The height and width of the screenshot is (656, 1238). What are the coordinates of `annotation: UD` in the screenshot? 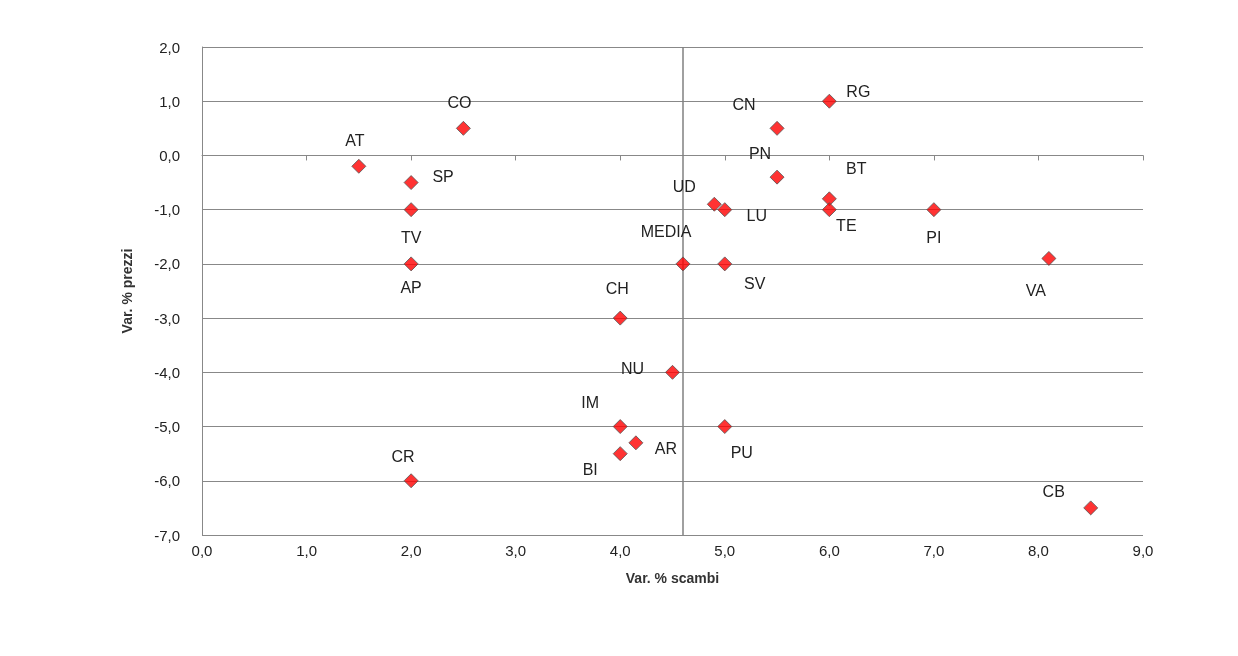 It's located at (684, 186).